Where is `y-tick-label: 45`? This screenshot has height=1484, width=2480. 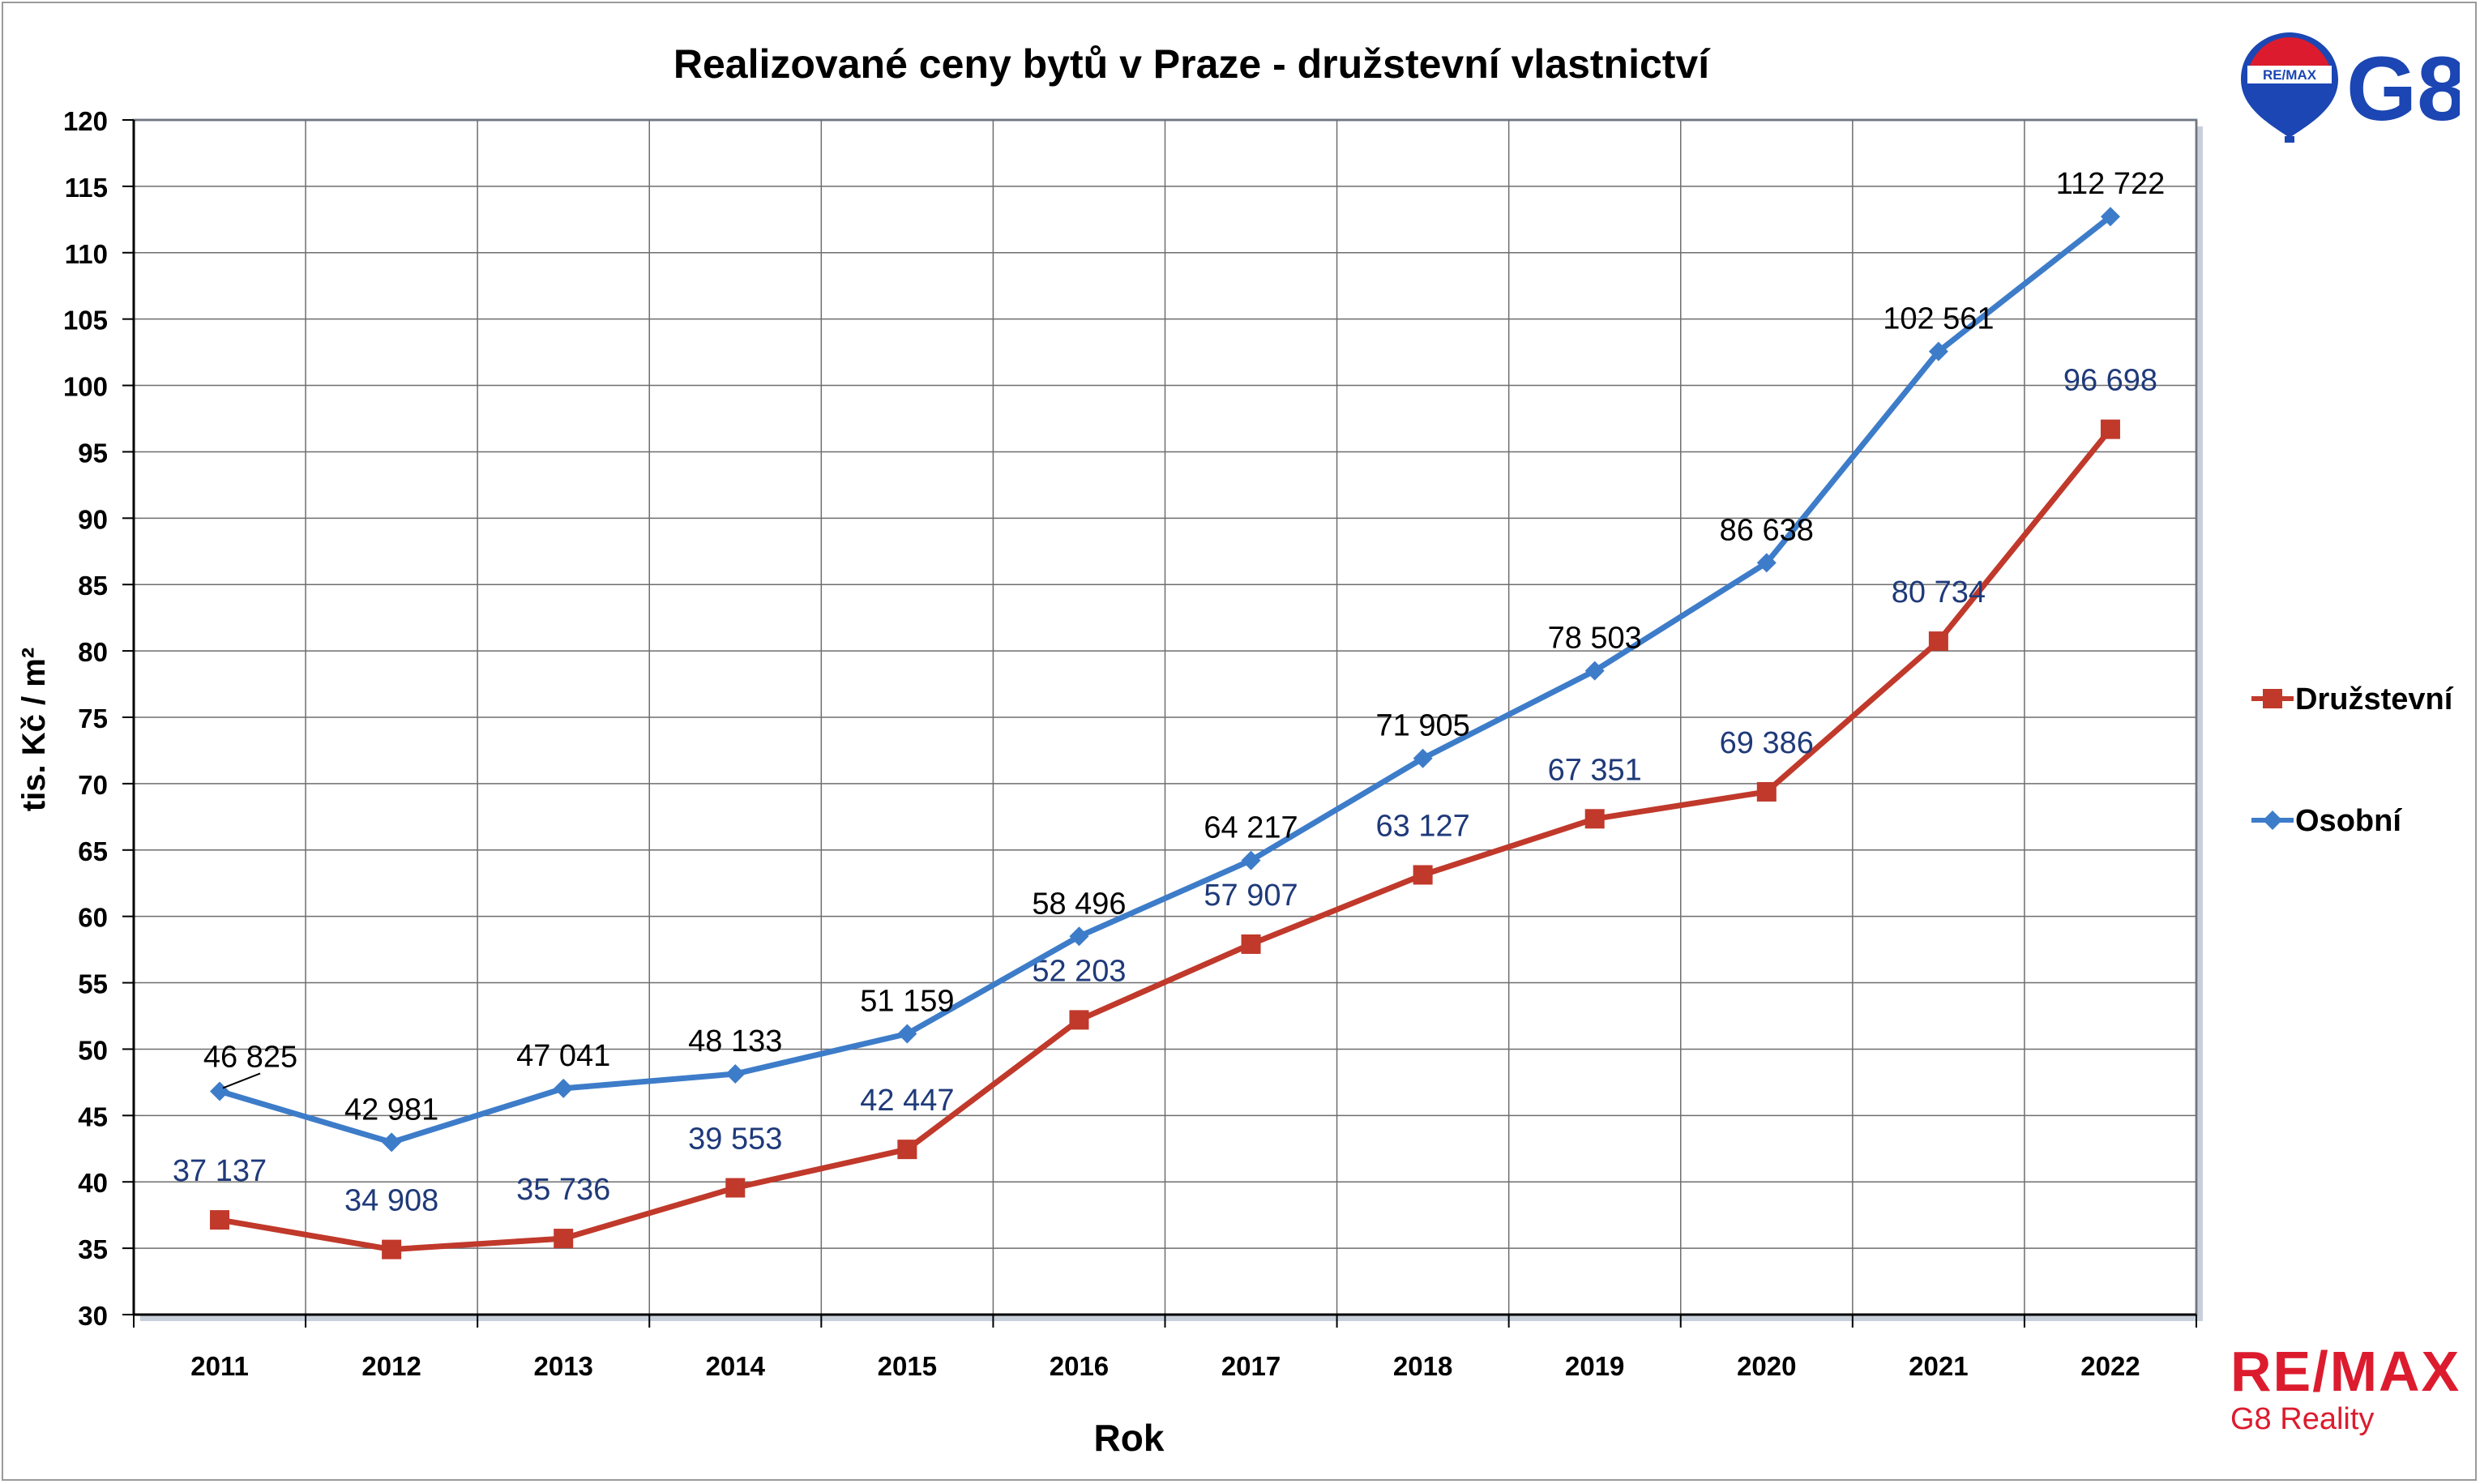 y-tick-label: 45 is located at coordinates (93, 1116).